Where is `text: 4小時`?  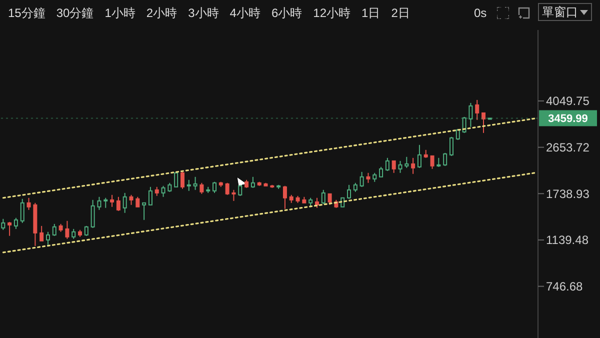 text: 4小時 is located at coordinates (245, 13).